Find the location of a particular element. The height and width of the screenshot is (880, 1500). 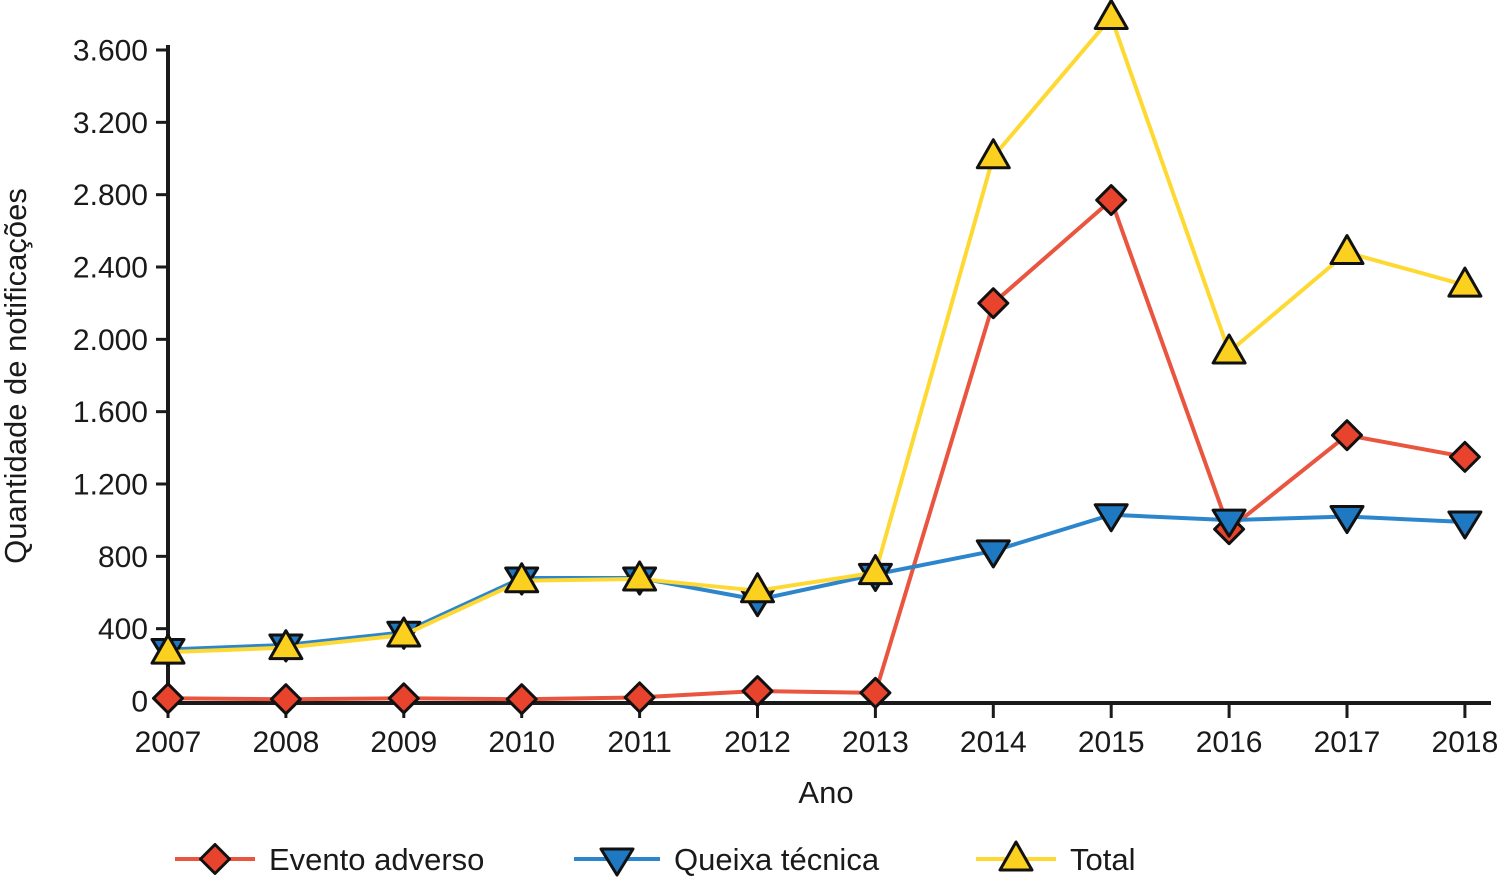

data-point-evento-adverso-2014 is located at coordinates (993, 303).